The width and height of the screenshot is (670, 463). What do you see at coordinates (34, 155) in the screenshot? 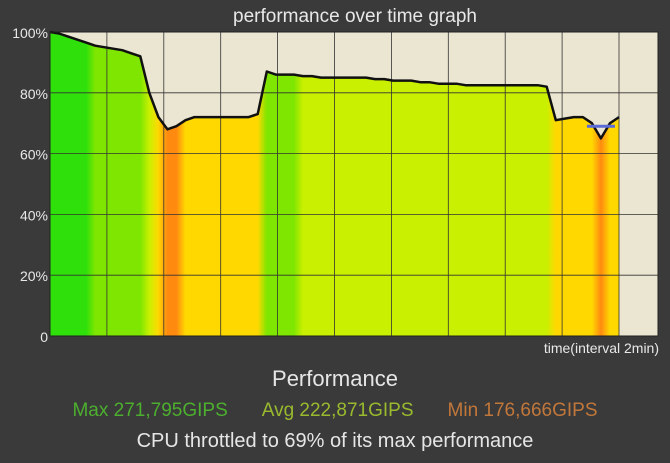
I see `y-tick-label: 60%` at bounding box center [34, 155].